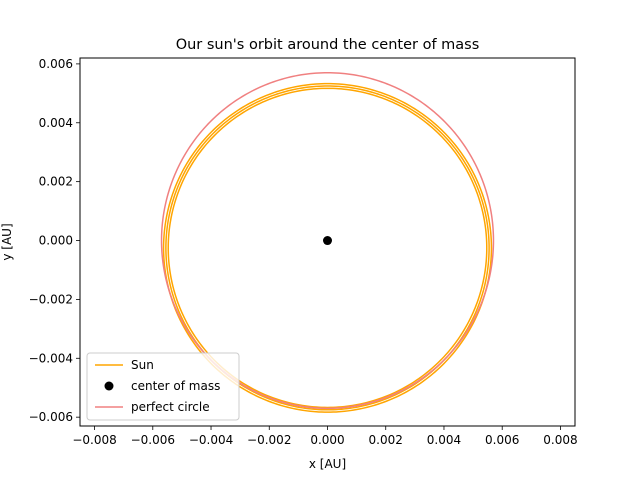  I want to click on series-point-center-of-mass, so click(327, 241).